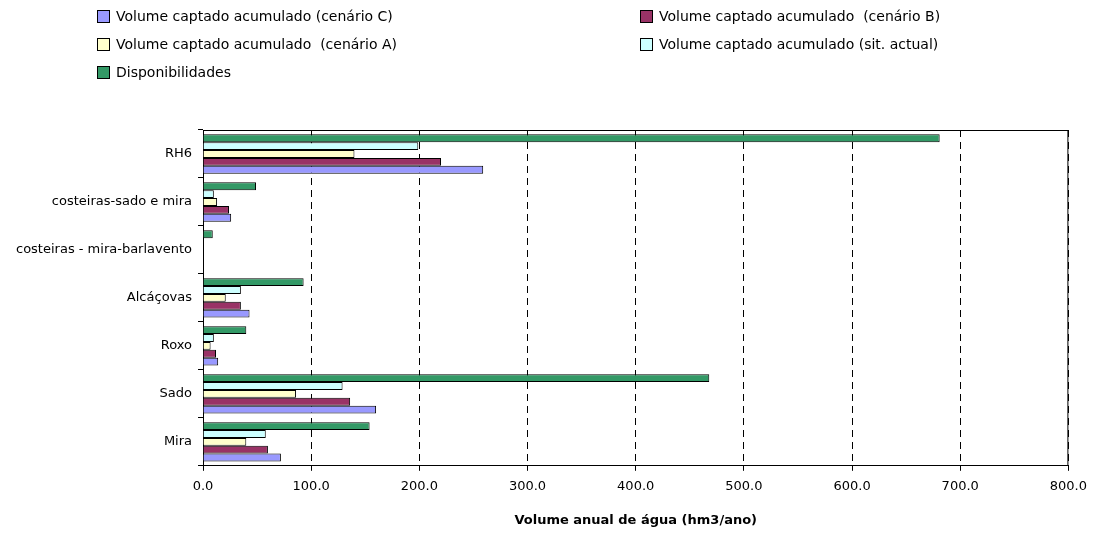 This screenshot has width=1095, height=538. What do you see at coordinates (1068, 485) in the screenshot?
I see `x-tick-label: 800.0` at bounding box center [1068, 485].